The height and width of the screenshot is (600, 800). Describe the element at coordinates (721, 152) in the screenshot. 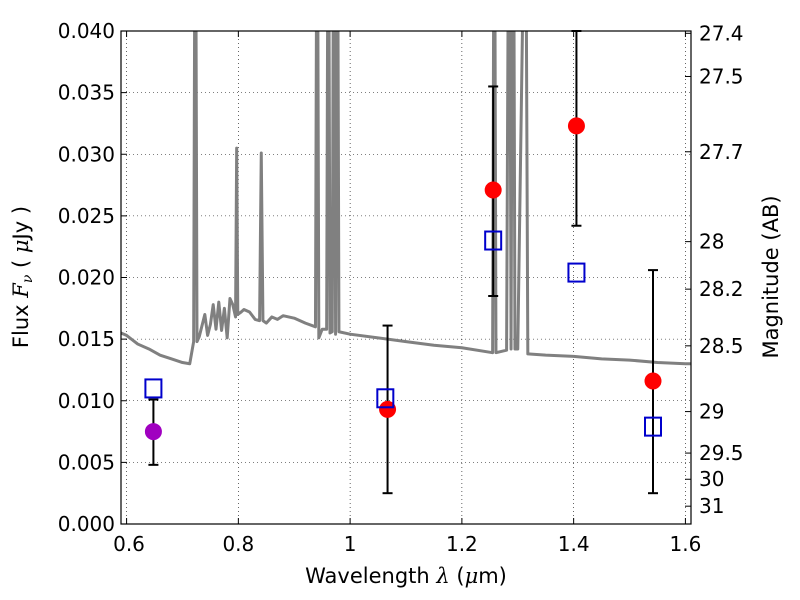

I see `y2-tick-label: 27.7` at that location.